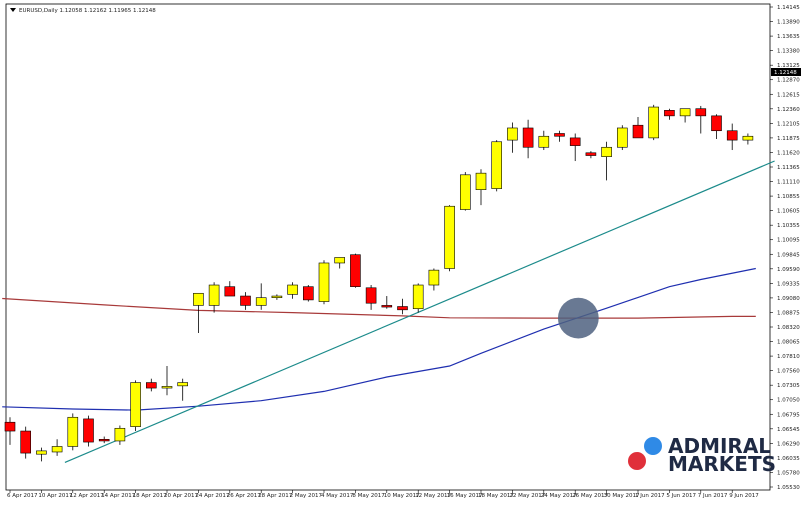 Image resolution: width=804 pixels, height=505 pixels. Describe the element at coordinates (650, 496) in the screenshot. I see `x-tick-label: 1 Jun 2017` at that location.